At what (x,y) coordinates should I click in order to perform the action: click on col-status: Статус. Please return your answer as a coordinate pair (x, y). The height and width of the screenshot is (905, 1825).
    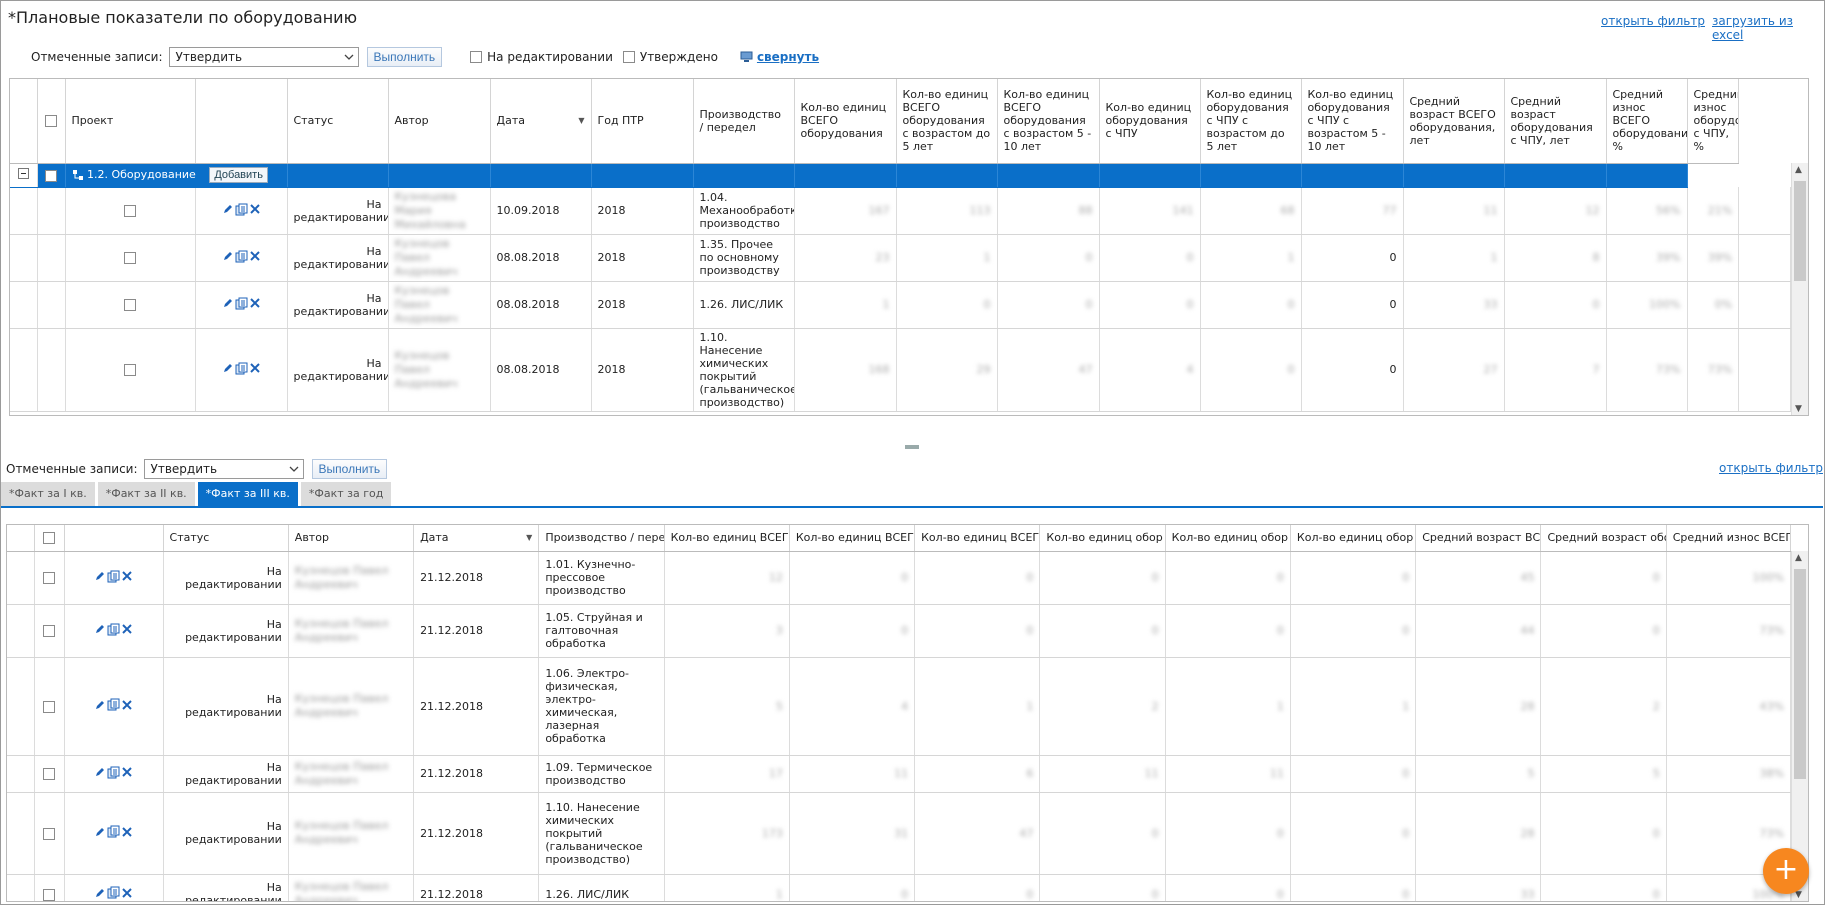
    Looking at the image, I should click on (338, 121).